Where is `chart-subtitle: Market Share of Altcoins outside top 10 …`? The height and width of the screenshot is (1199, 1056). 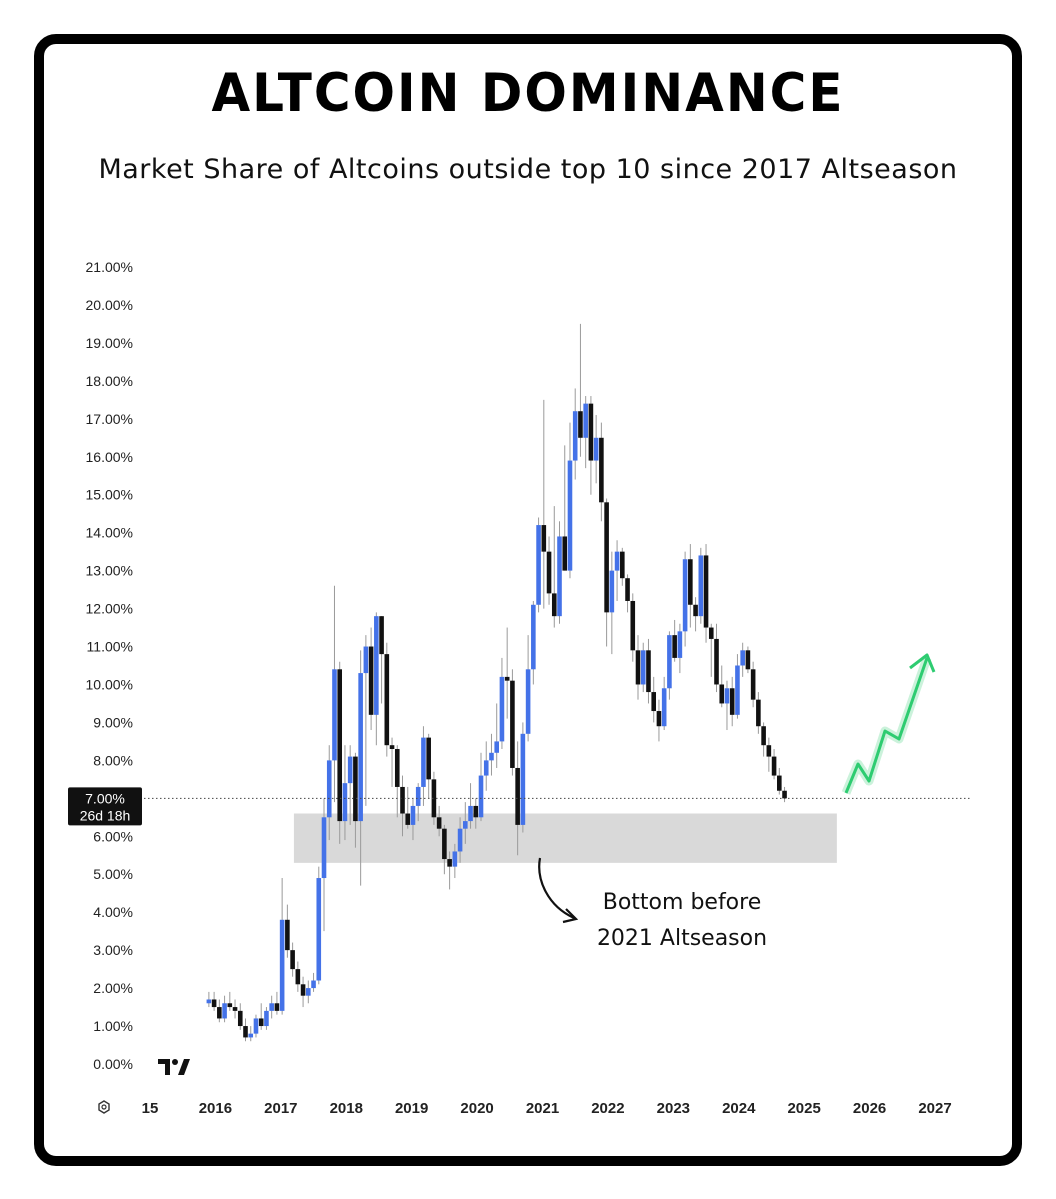
chart-subtitle: Market Share of Altcoins outside top 10 … is located at coordinates (528, 169).